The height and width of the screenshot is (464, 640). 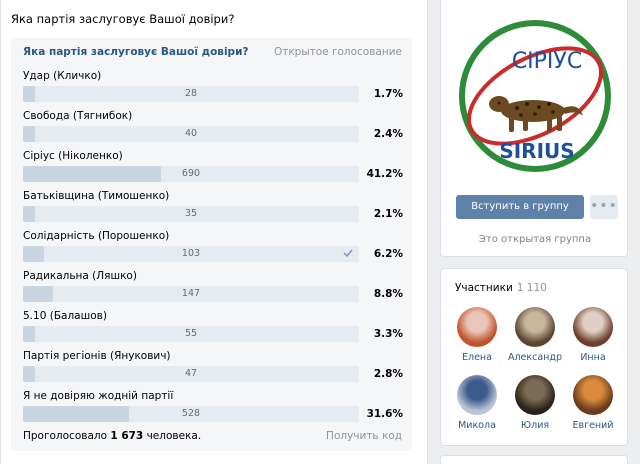 What do you see at coordinates (604, 207) in the screenshot?
I see `more-actions-button: •••` at bounding box center [604, 207].